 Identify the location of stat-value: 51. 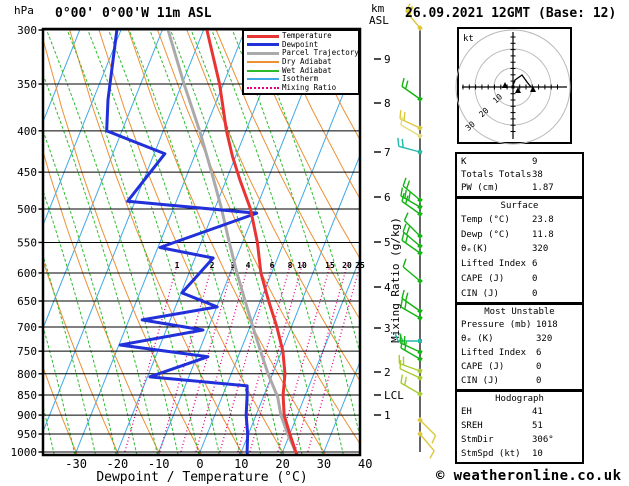
(537, 426).